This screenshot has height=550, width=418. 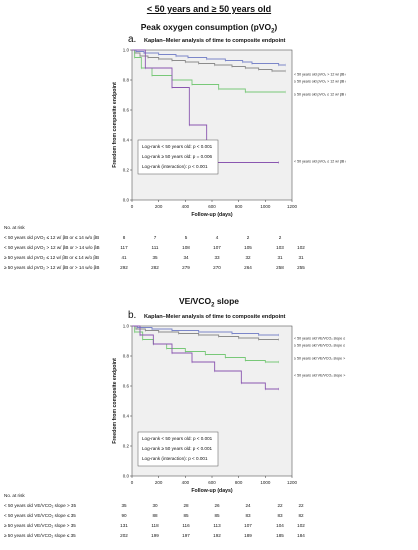 I want to click on risk-cell: 108, so click(x=186, y=247).